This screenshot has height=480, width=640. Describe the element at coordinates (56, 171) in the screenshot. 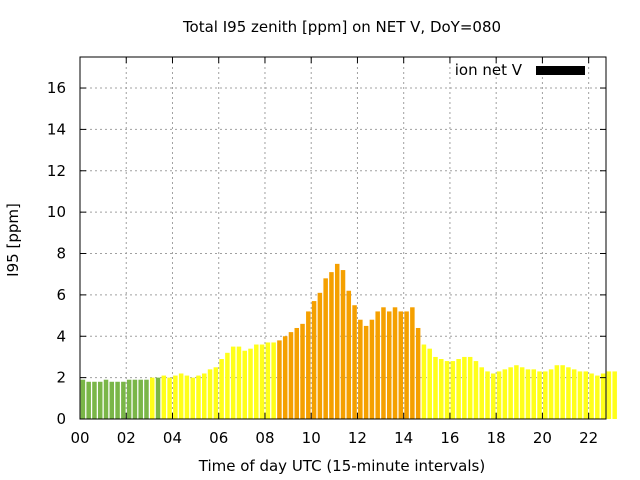

I see `y-tick-label: 12` at that location.